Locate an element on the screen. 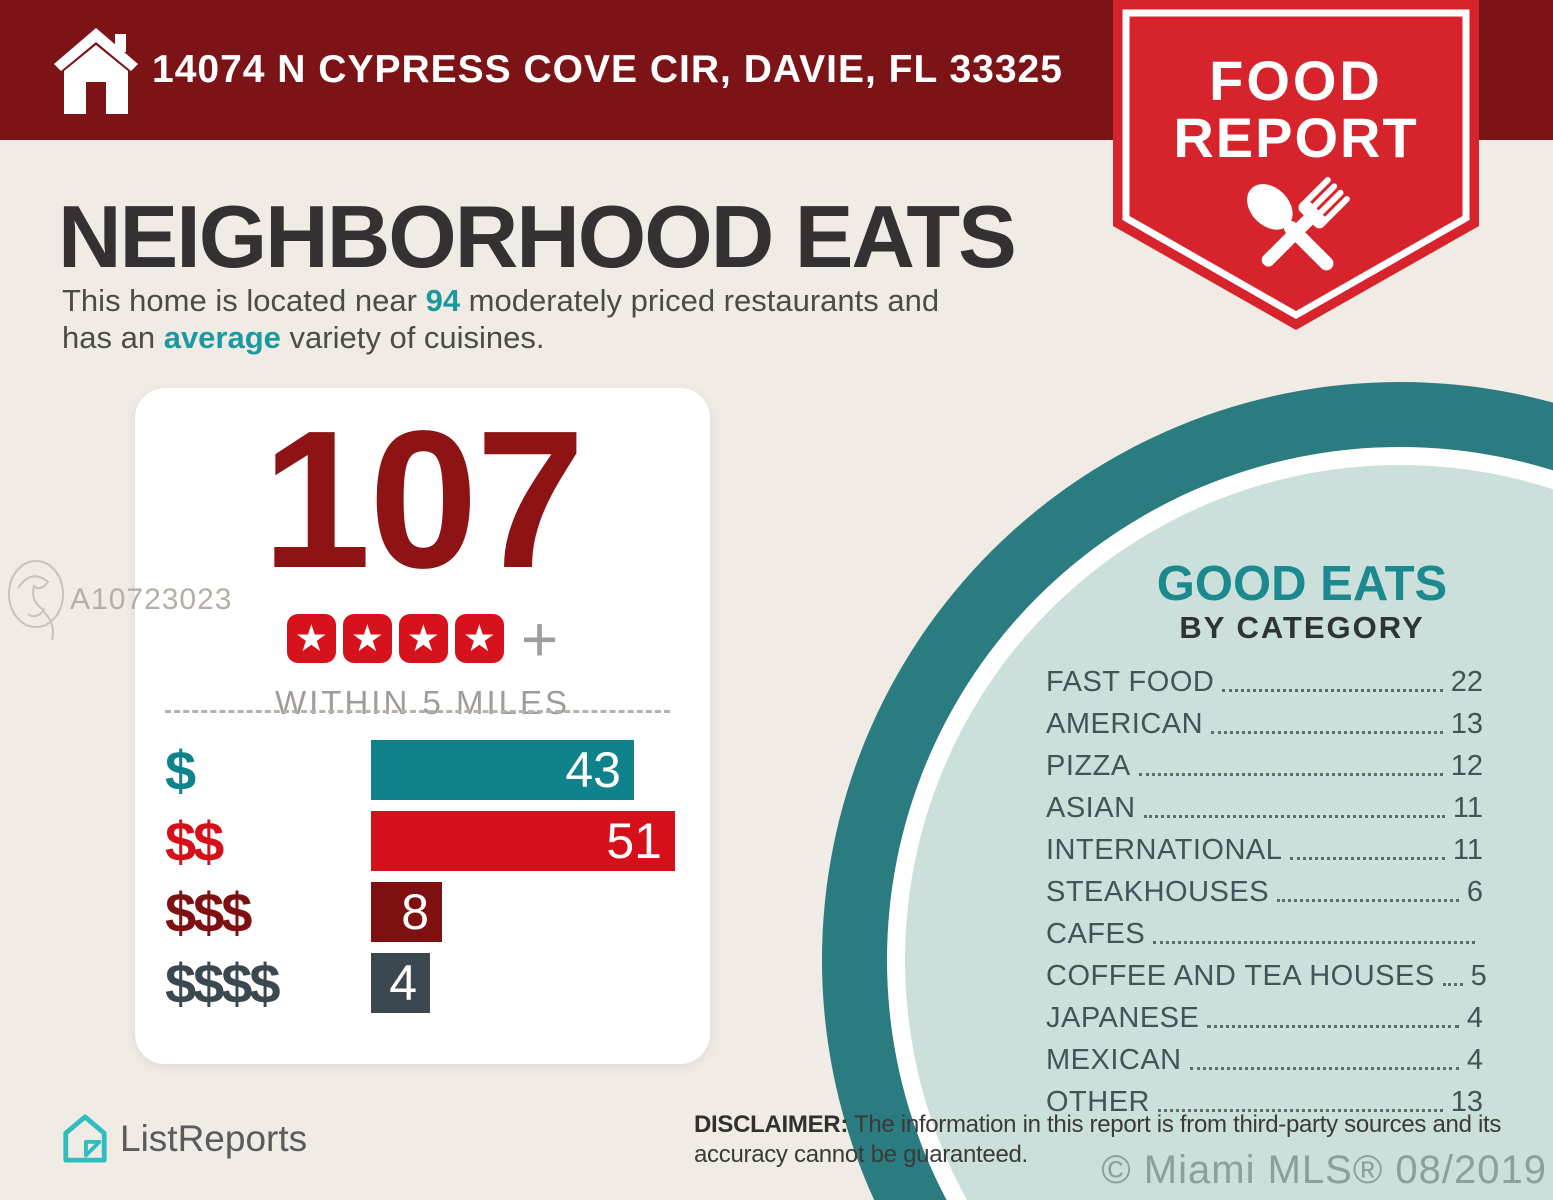 The width and height of the screenshot is (1553, 1200). listreports-logo: ListReports is located at coordinates (183, 1139).